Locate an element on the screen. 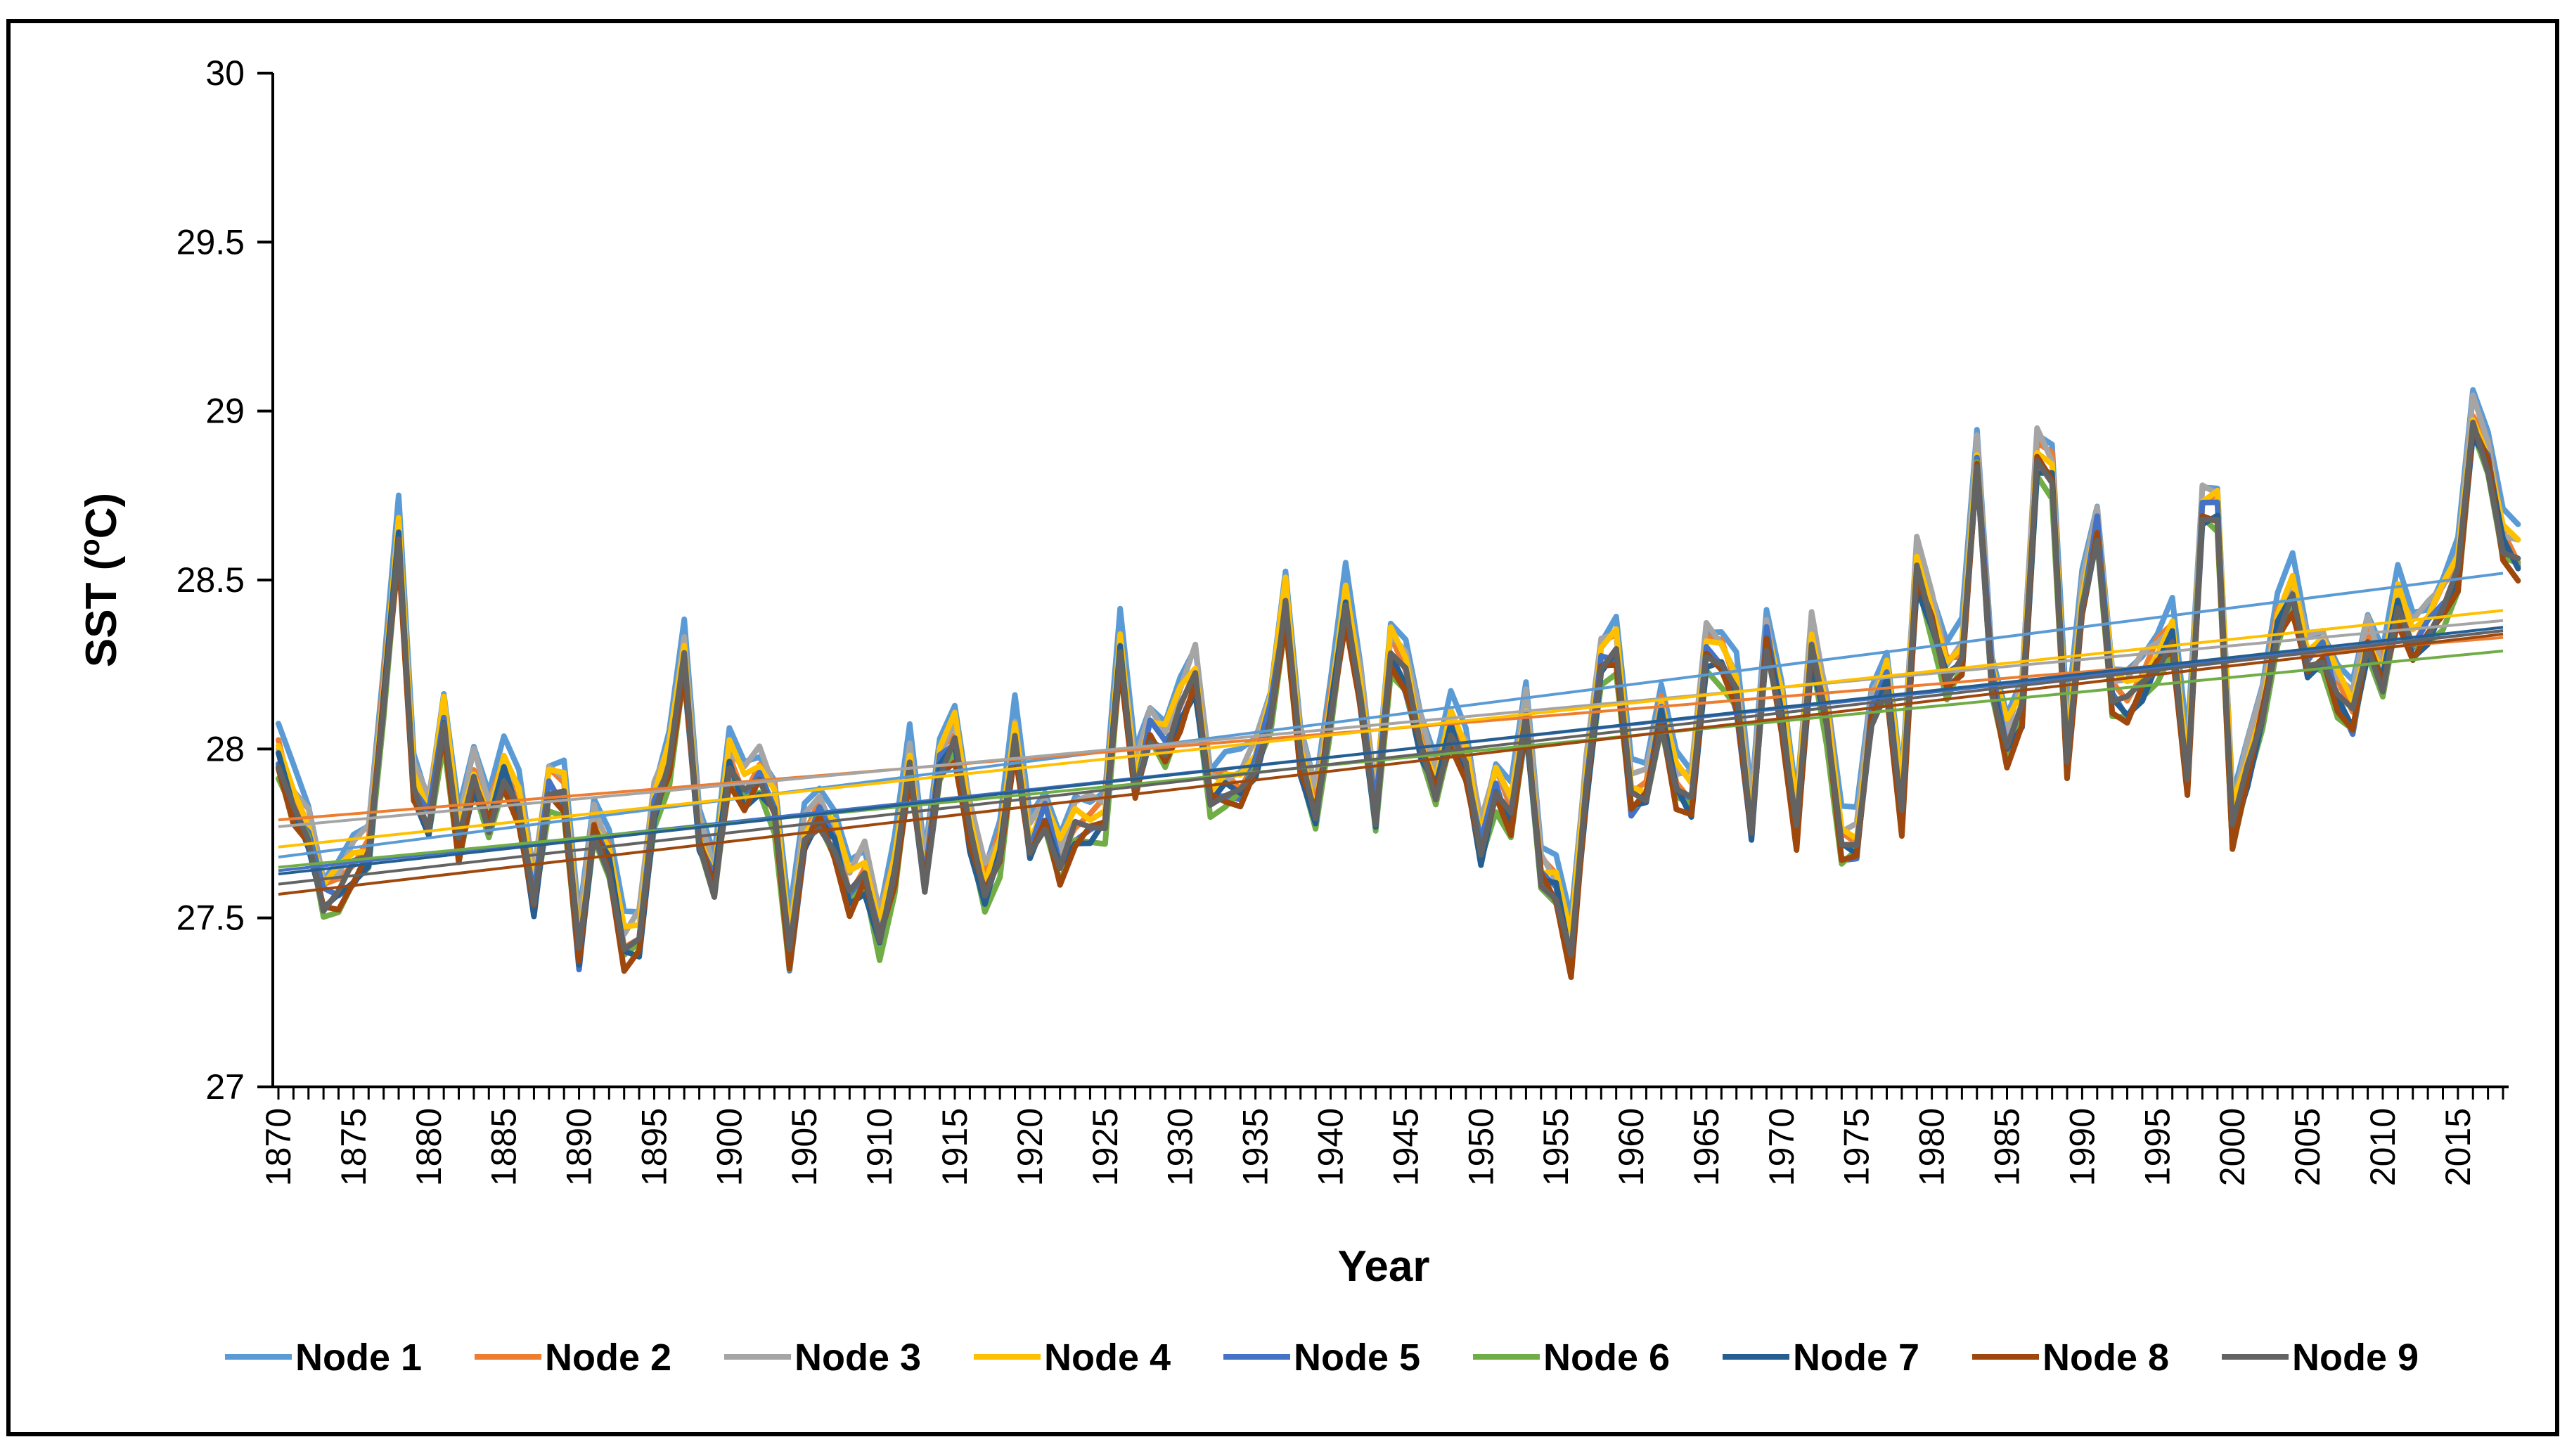 This screenshot has height=1456, width=2567. x-tick-label: 1930 is located at coordinates (1180, 1147).